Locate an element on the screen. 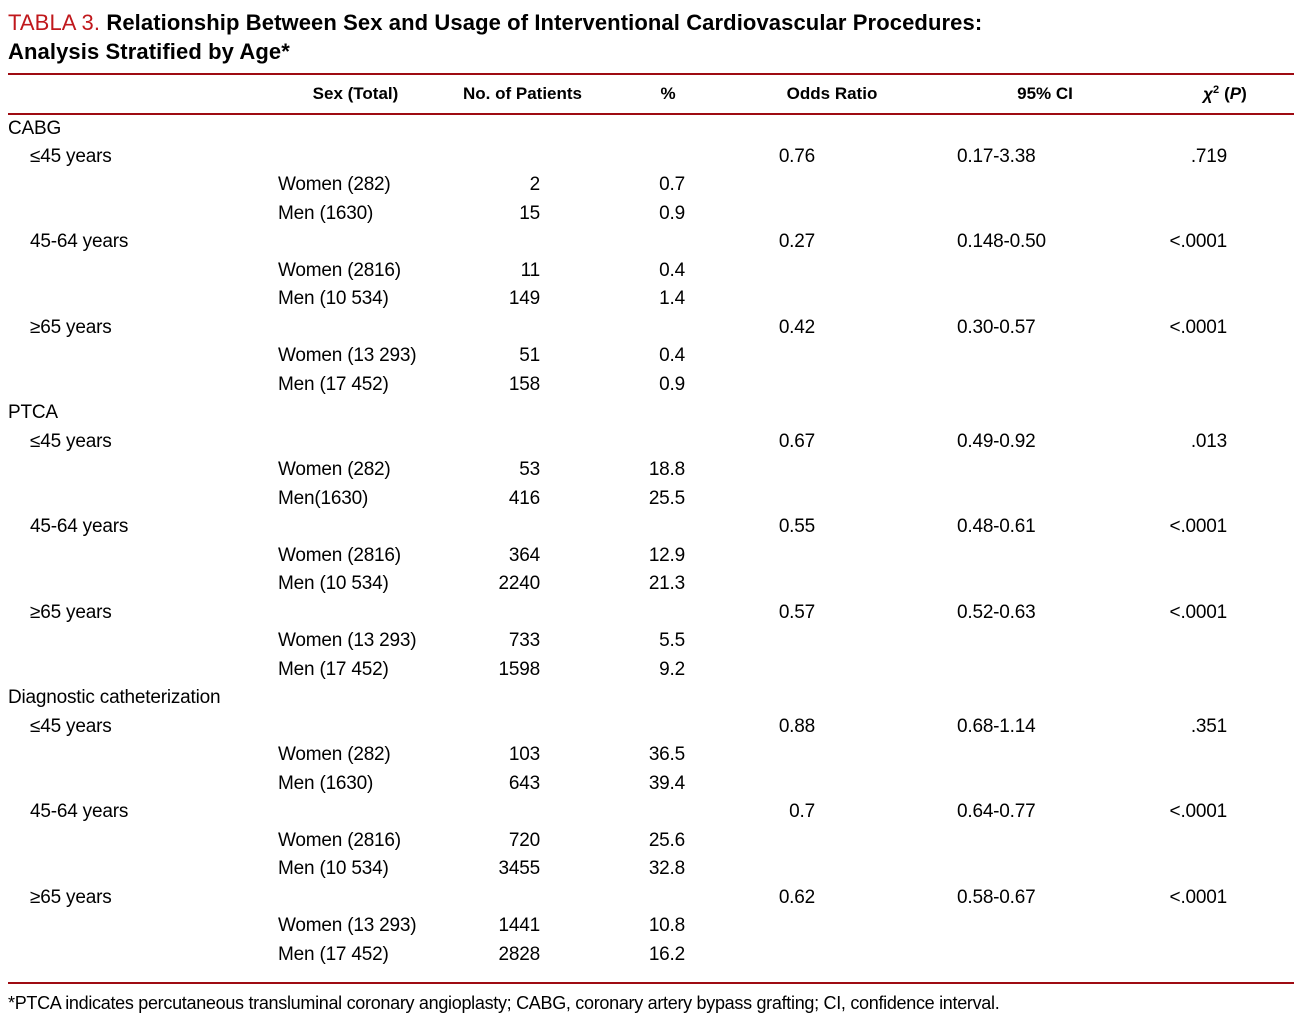 The height and width of the screenshot is (1025, 1302). age-row: ≥65 years 0.57 0.52-0.63 <.0001 is located at coordinates (651, 613).